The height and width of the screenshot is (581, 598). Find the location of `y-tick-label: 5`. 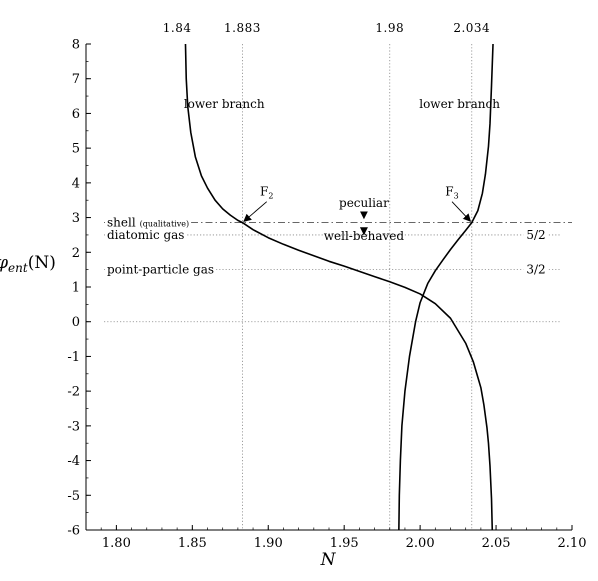

y-tick-label: 5 is located at coordinates (76, 149).